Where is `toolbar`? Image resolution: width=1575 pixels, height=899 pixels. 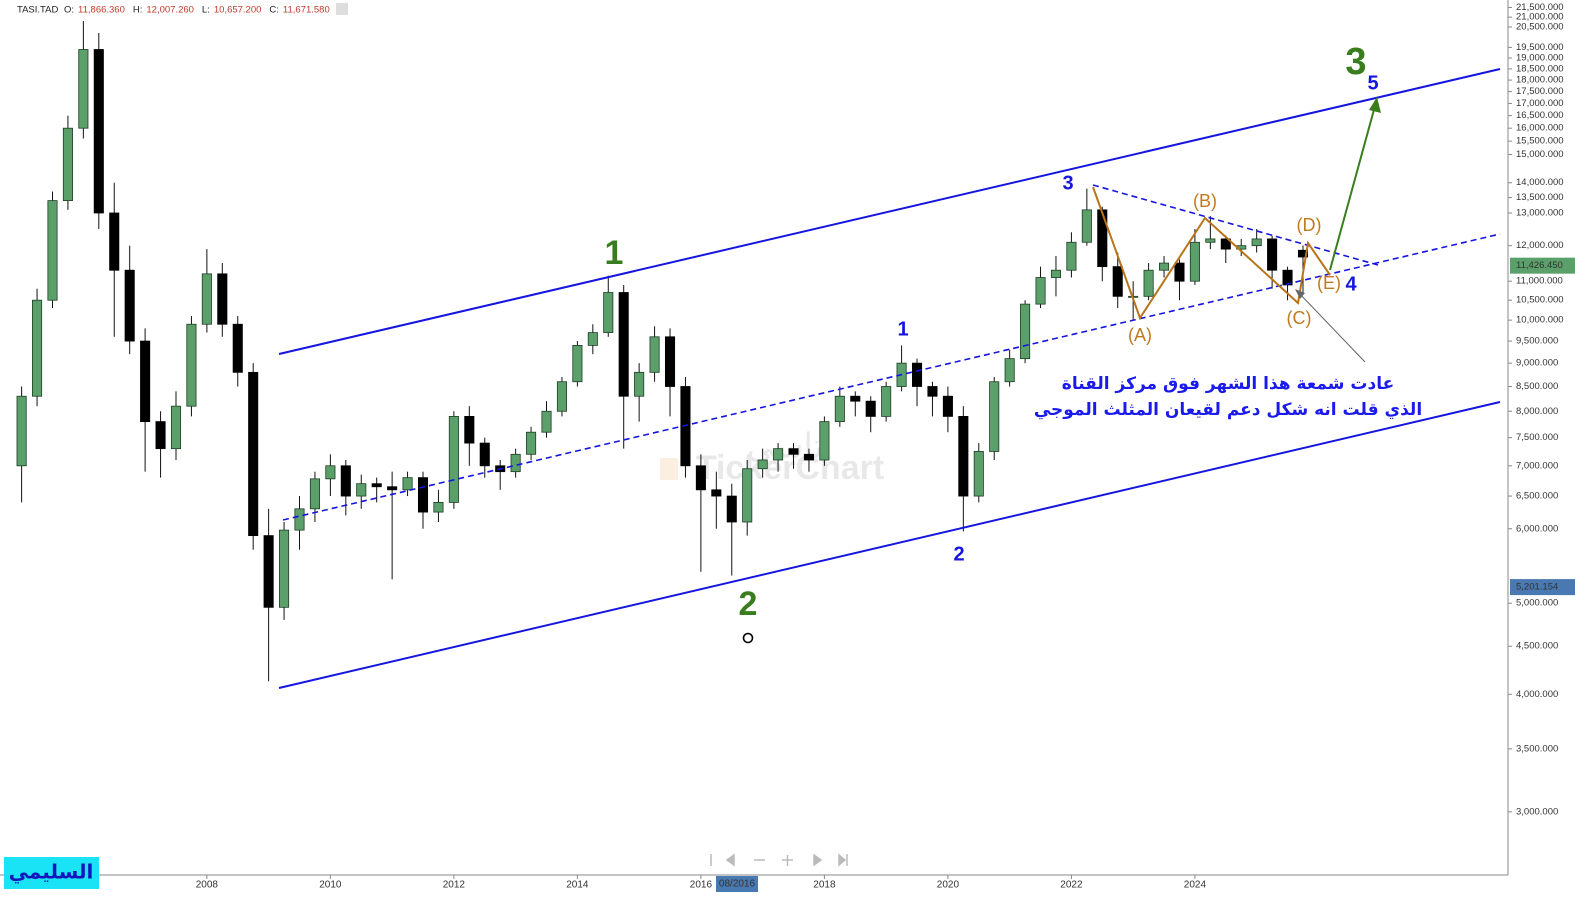 toolbar is located at coordinates (779, 860).